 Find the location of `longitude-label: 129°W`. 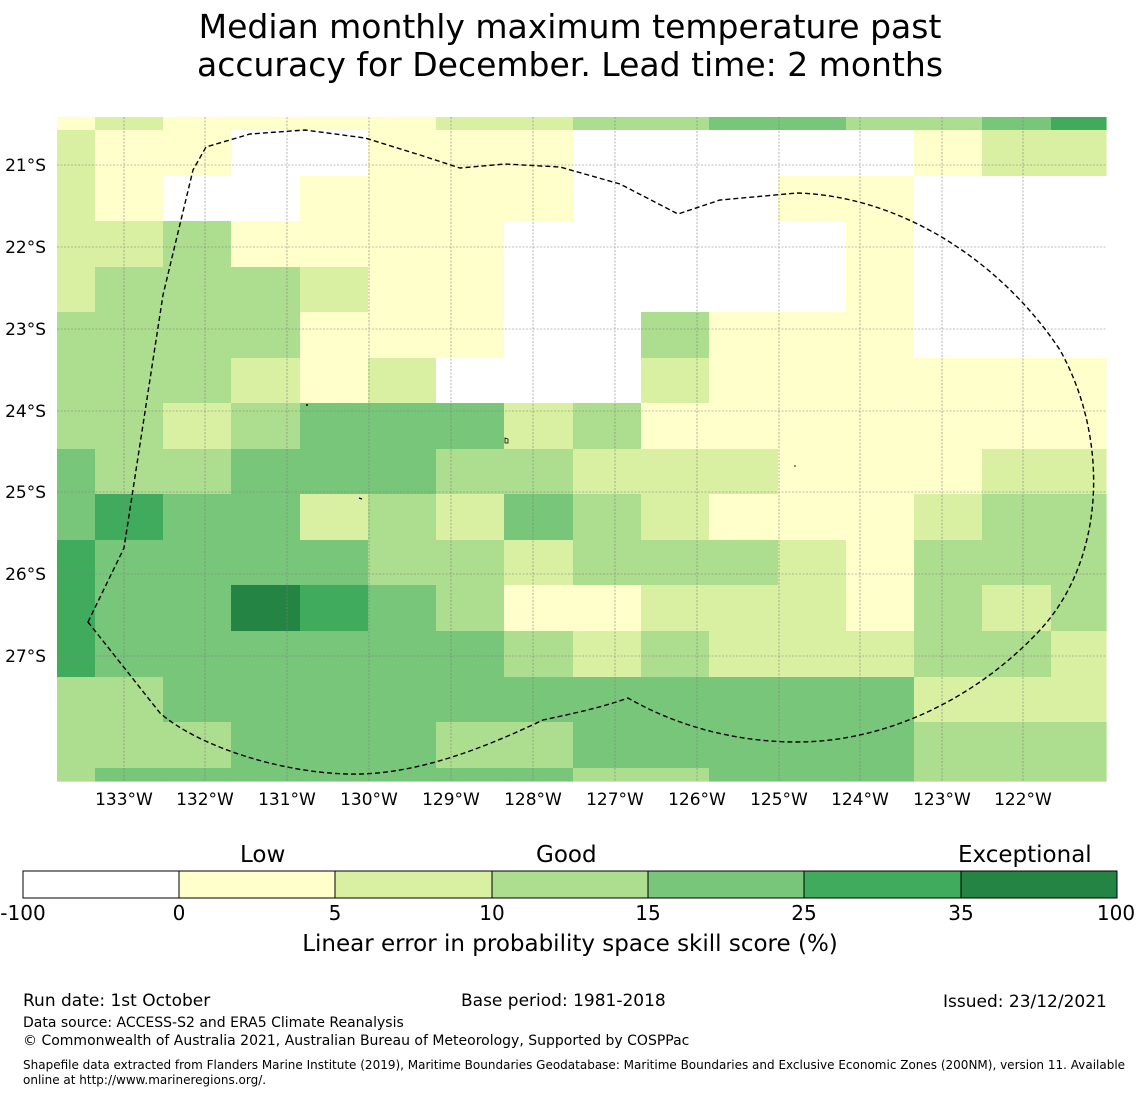

longitude-label: 129°W is located at coordinates (451, 800).